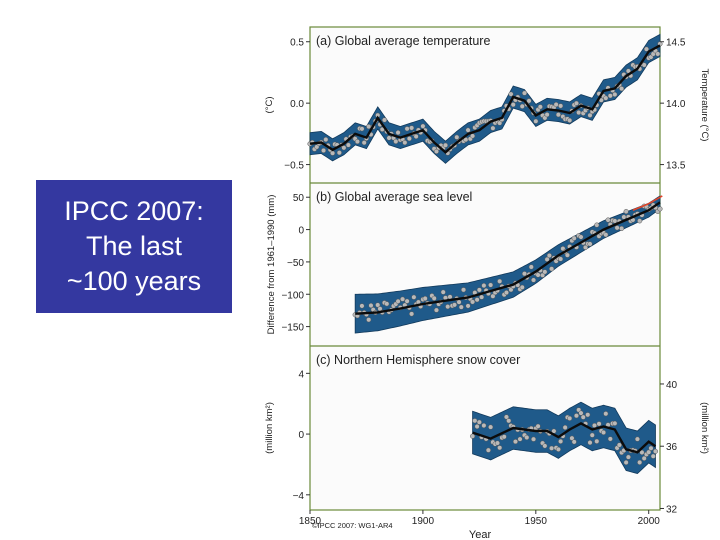  I want to click on right-tick-label-c: 40, so click(672, 385).